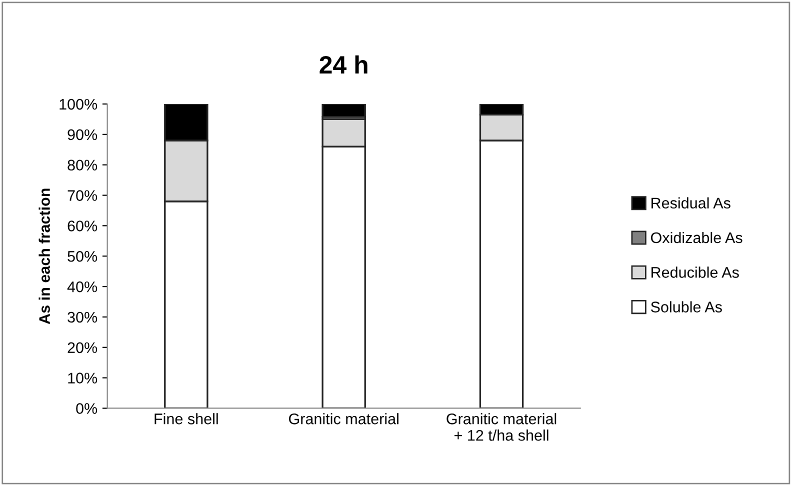 Image resolution: width=795 pixels, height=486 pixels. What do you see at coordinates (83, 256) in the screenshot?
I see `y-tick-label: 50%` at bounding box center [83, 256].